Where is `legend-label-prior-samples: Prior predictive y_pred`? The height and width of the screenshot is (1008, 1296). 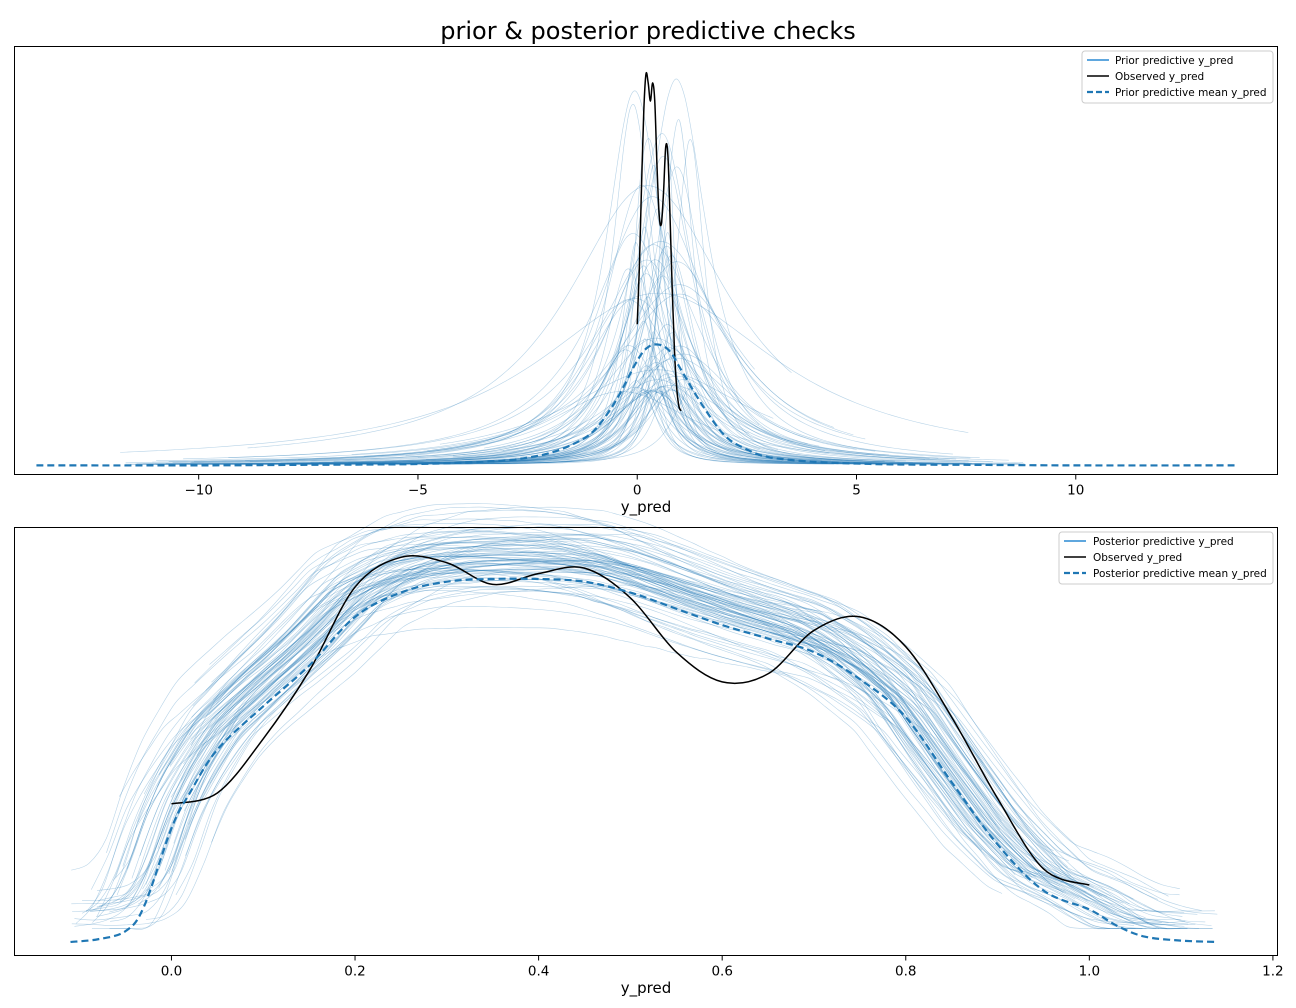
legend-label-prior-samples: Prior predictive y_pred is located at coordinates (1174, 61).